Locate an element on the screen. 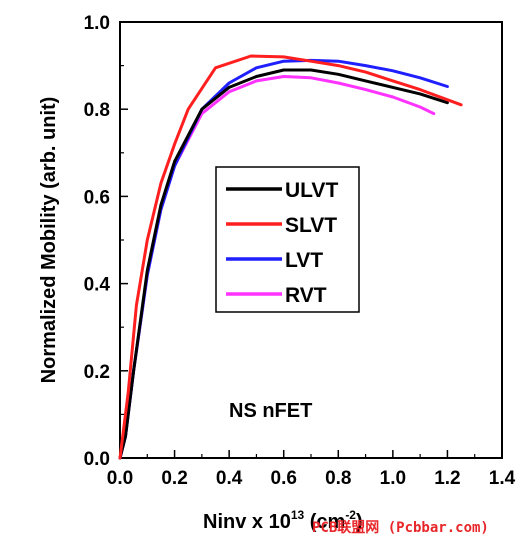 The height and width of the screenshot is (542, 518). x-axis-label-base: Ninv x 10 is located at coordinates (247, 522).